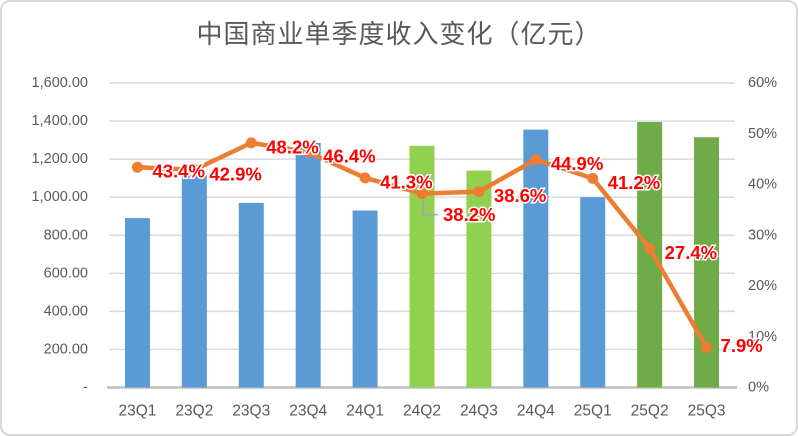 This screenshot has height=436, width=798. What do you see at coordinates (308, 265) in the screenshot?
I see `bar-23Q4` at bounding box center [308, 265].